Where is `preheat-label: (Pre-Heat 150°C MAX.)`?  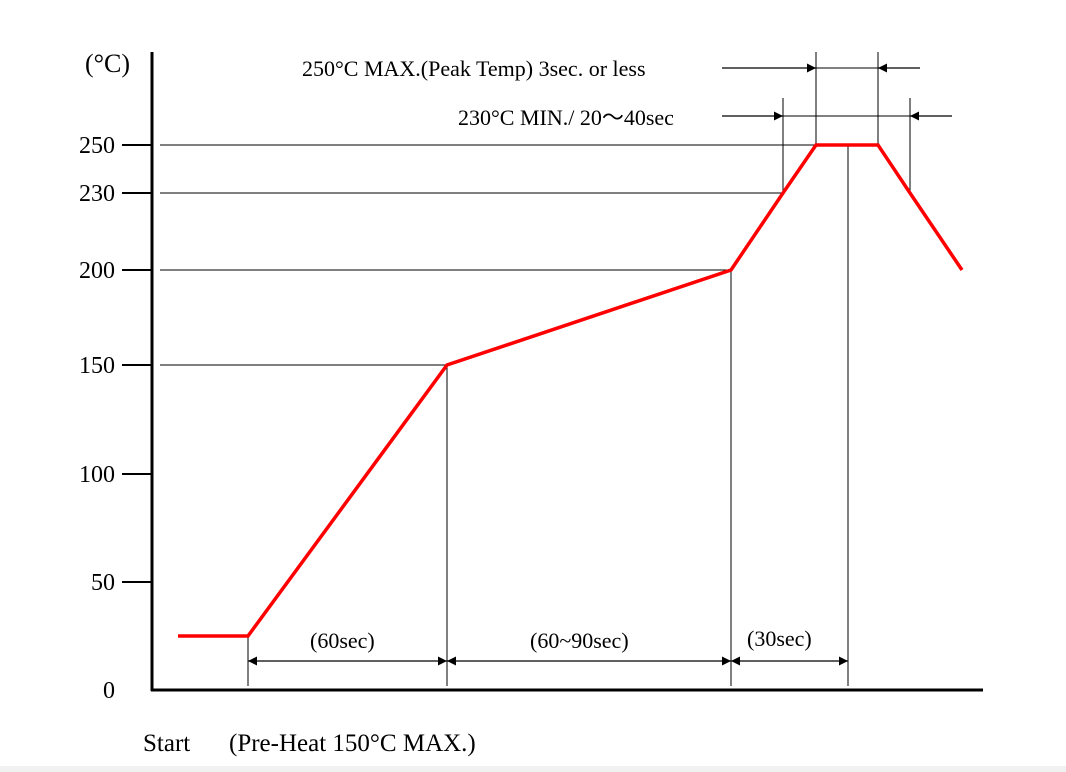 preheat-label: (Pre-Heat 150°C MAX.) is located at coordinates (352, 743).